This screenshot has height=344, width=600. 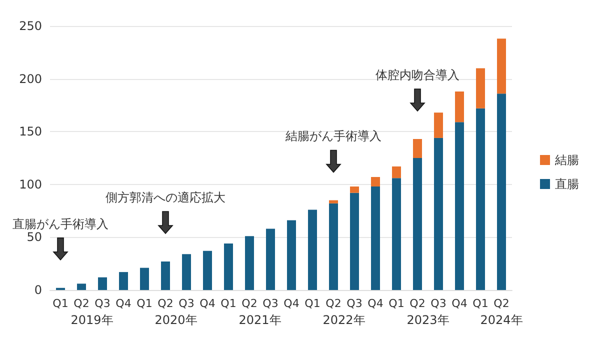 I want to click on annotation: 体腔内吻合導入, so click(x=418, y=75).